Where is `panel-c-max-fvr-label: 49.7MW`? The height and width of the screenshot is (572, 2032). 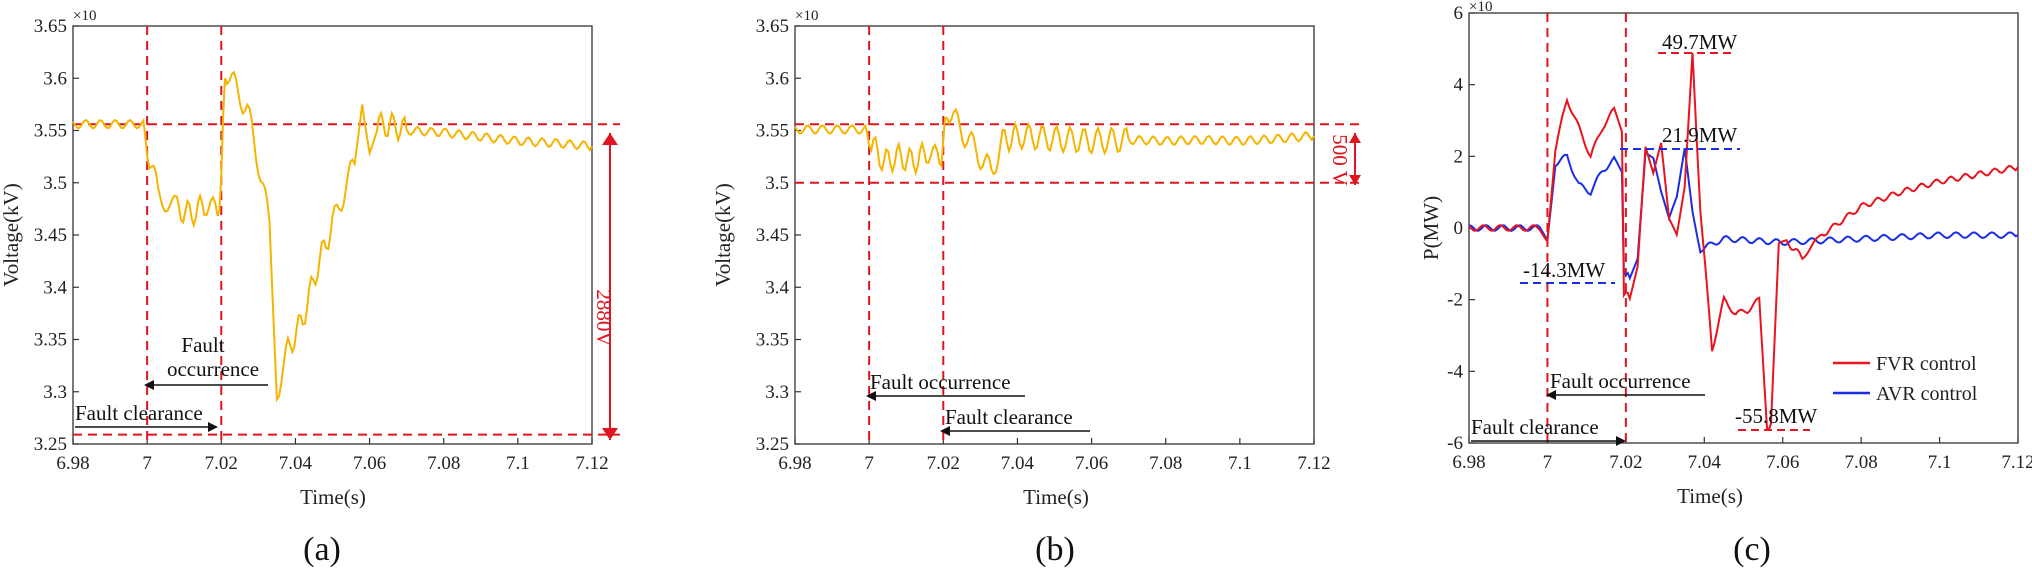
panel-c-max-fvr-label: 49.7MW is located at coordinates (1699, 42).